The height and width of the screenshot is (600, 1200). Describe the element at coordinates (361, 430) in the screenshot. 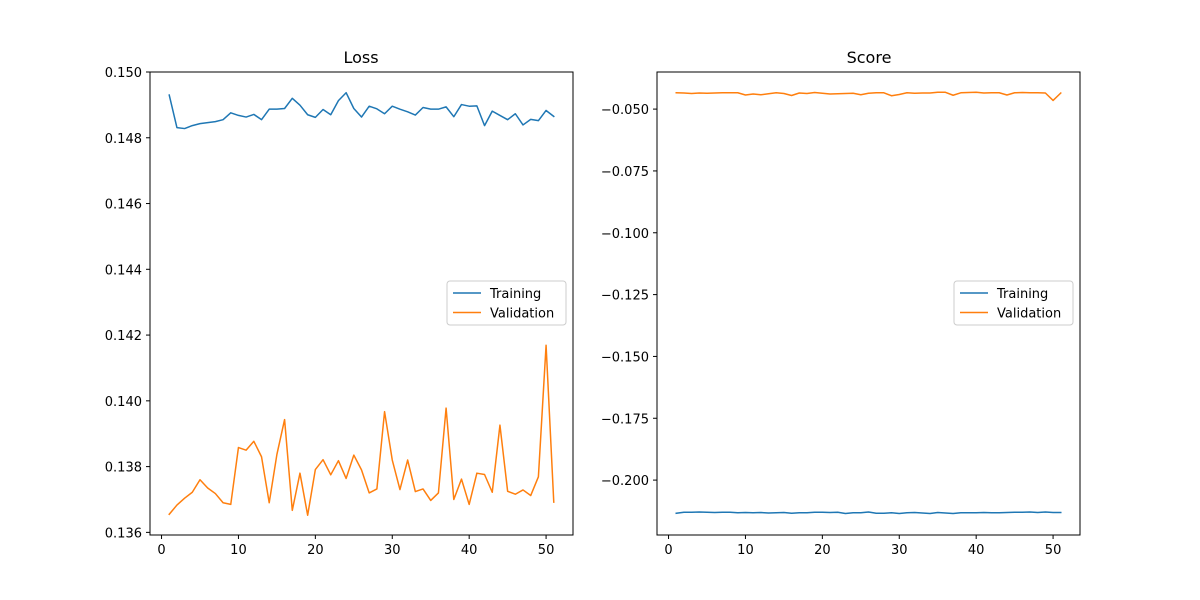

I see `loss-series-line-validation` at that location.